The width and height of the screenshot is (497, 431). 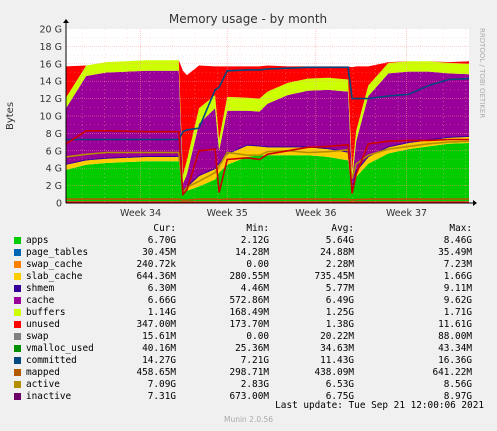 What do you see at coordinates (156, 276) in the screenshot?
I see `legend-value-cur: 644.36M` at bounding box center [156, 276].